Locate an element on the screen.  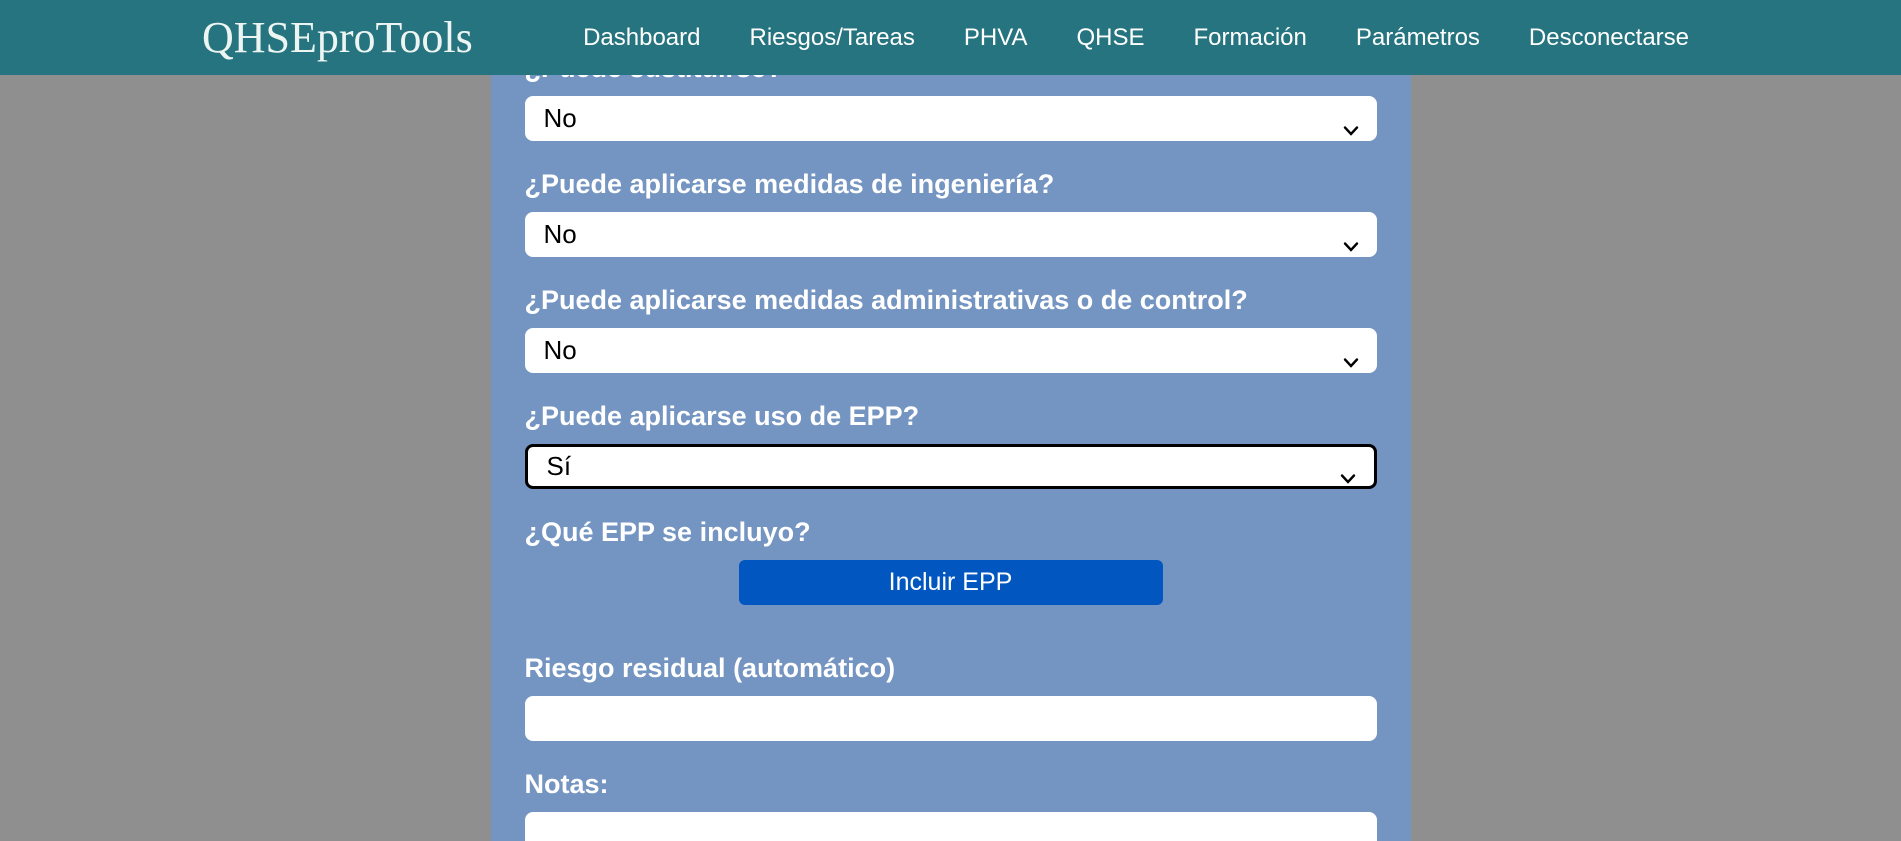
nav-item-formacion: Formación is located at coordinates (1250, 37).